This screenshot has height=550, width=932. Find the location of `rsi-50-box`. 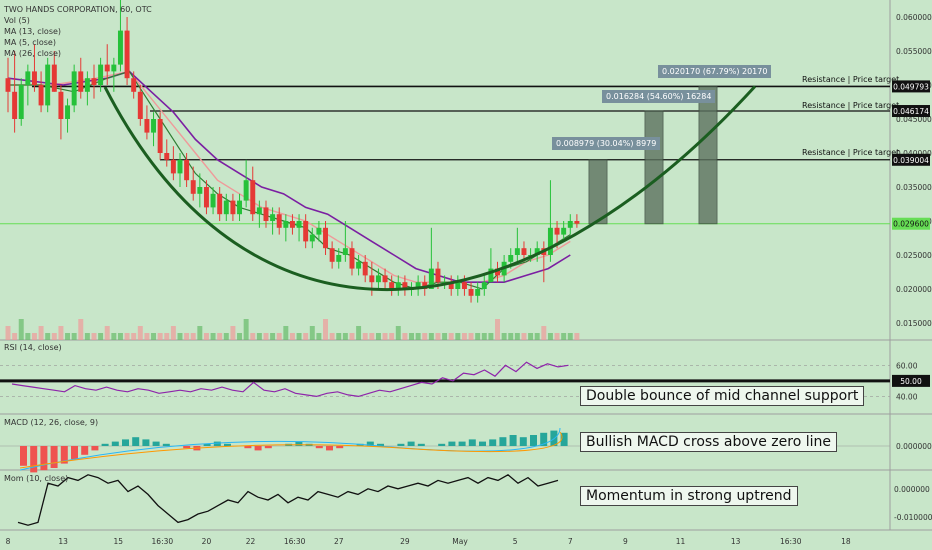

rsi-50-box is located at coordinates (911, 380).